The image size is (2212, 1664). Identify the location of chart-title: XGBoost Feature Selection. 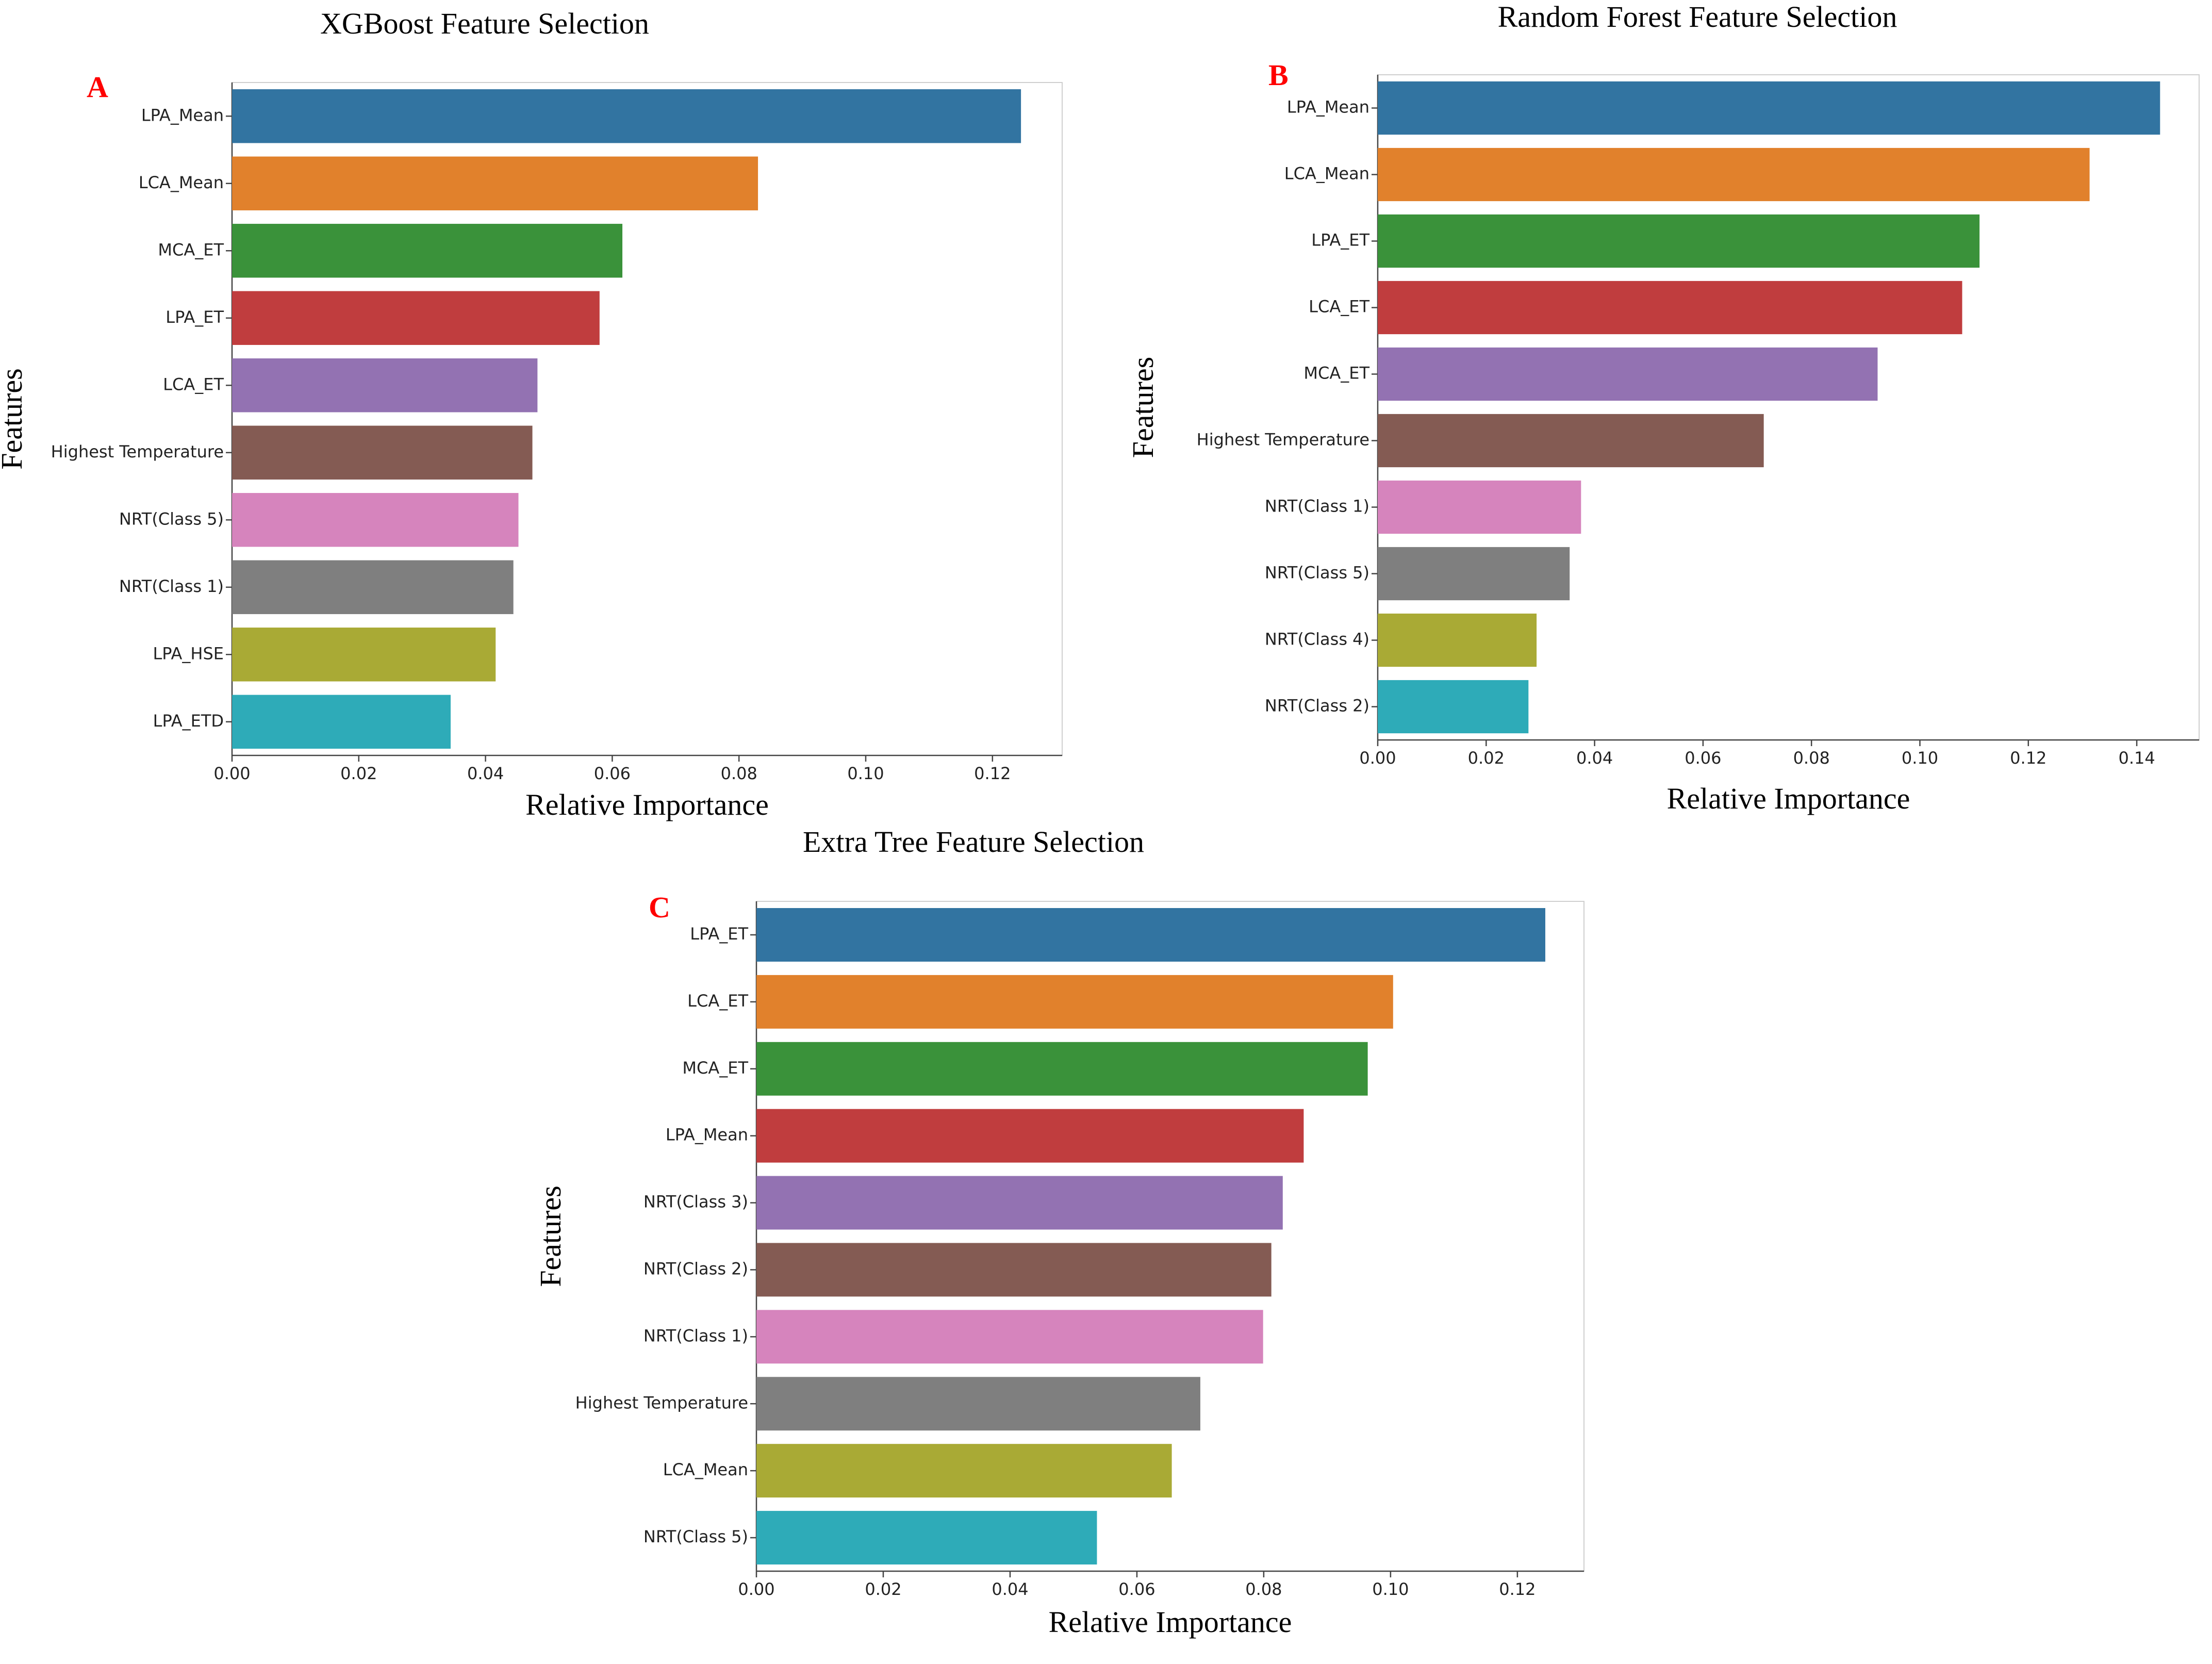
(485, 23).